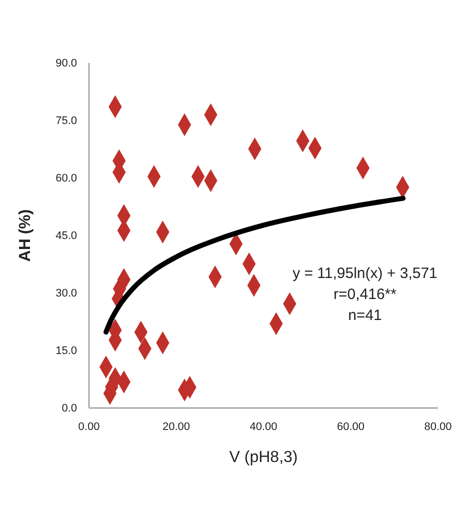  Describe the element at coordinates (365, 294) in the screenshot. I see `annotation: r=0,416**` at that location.